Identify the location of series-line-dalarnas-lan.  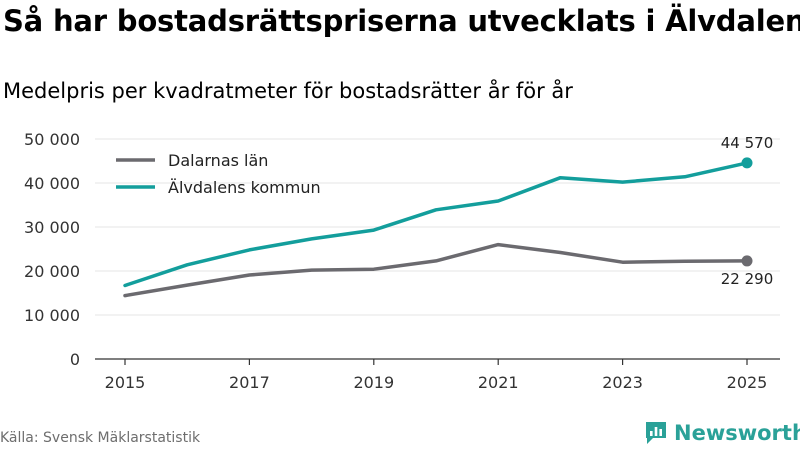
(436, 270).